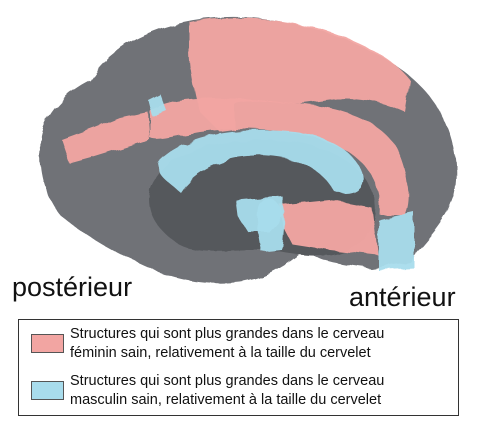 This screenshot has width=491, height=431. What do you see at coordinates (47, 390) in the screenshot?
I see `legend-swatch-male` at bounding box center [47, 390].